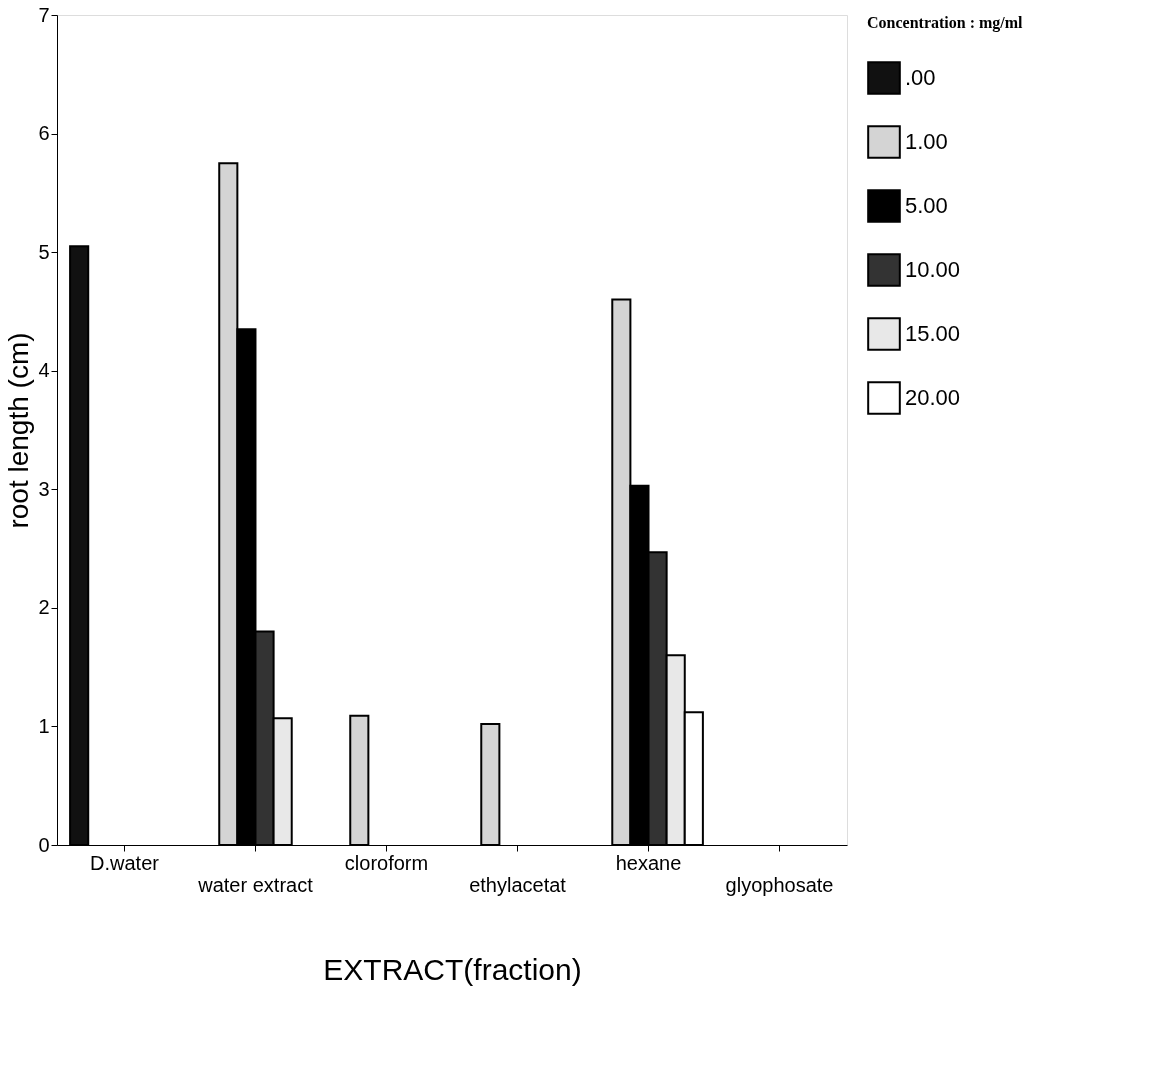 This screenshot has height=1070, width=1149. Describe the element at coordinates (44, 14) in the screenshot. I see `y-tick-label: 7` at that location.